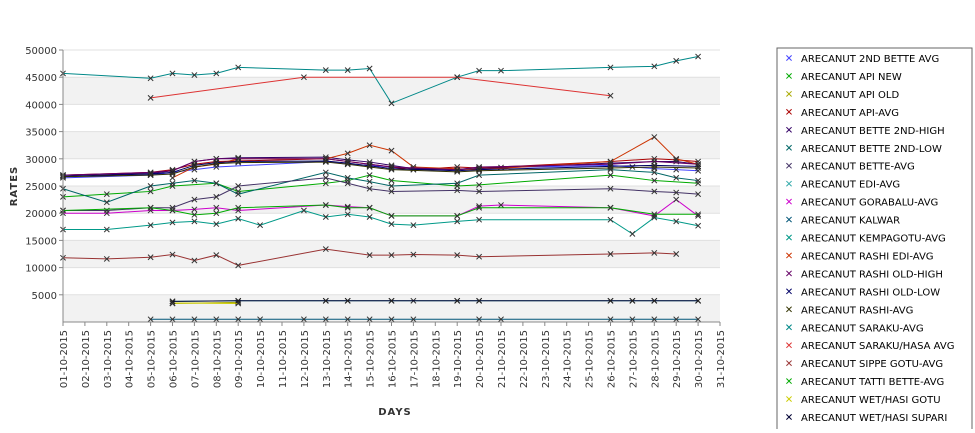 The image size is (975, 433). I want to click on x-tick-label: 02-10-2015, so click(86, 359).